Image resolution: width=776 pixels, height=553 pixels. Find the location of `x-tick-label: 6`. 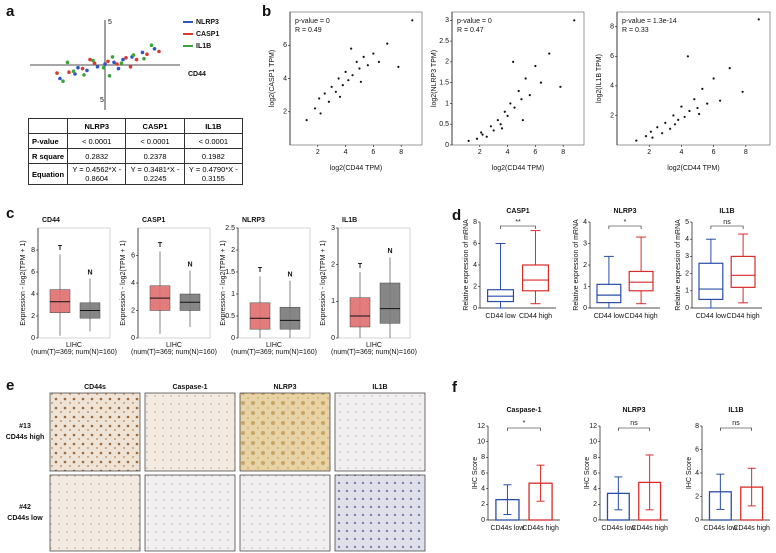

x-tick-label: 6 is located at coordinates (535, 152).